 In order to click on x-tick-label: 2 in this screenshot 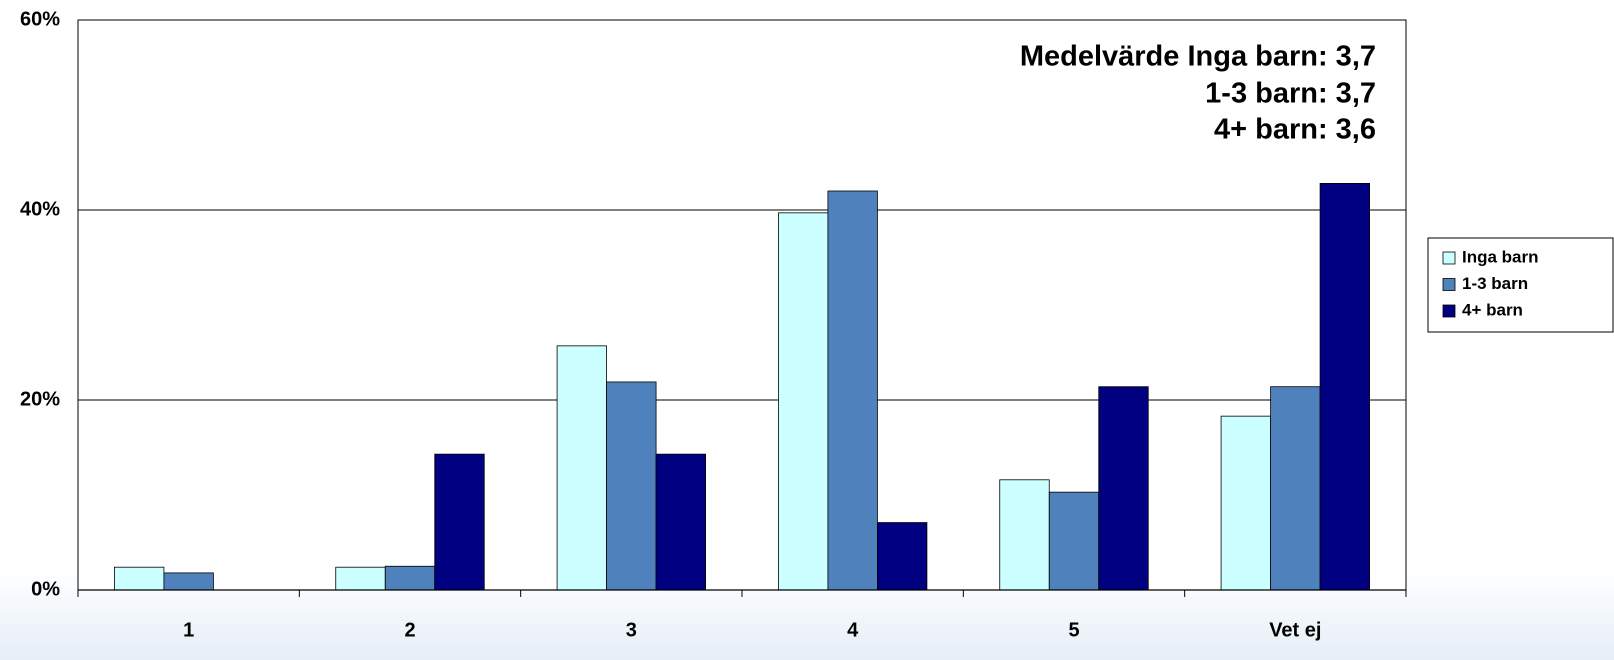, I will do `click(409, 630)`.